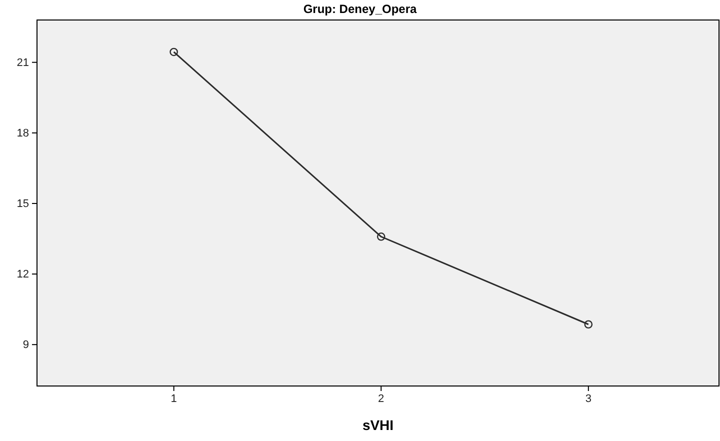 This screenshot has height=441, width=720. What do you see at coordinates (360, 9) in the screenshot?
I see `chart-title: Grup: Deney_Opera` at bounding box center [360, 9].